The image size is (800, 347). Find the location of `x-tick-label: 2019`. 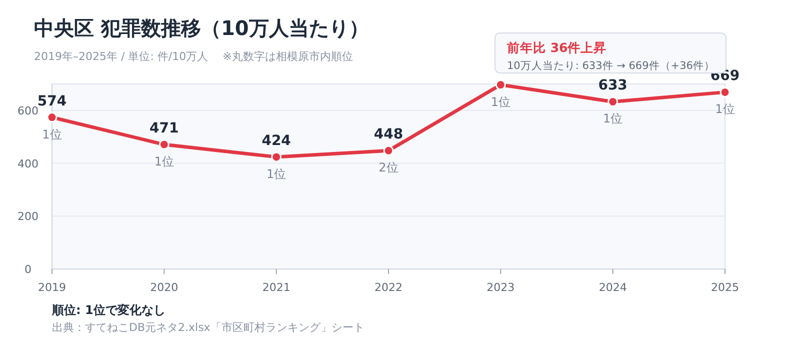

x-tick-label: 2019 is located at coordinates (52, 287).